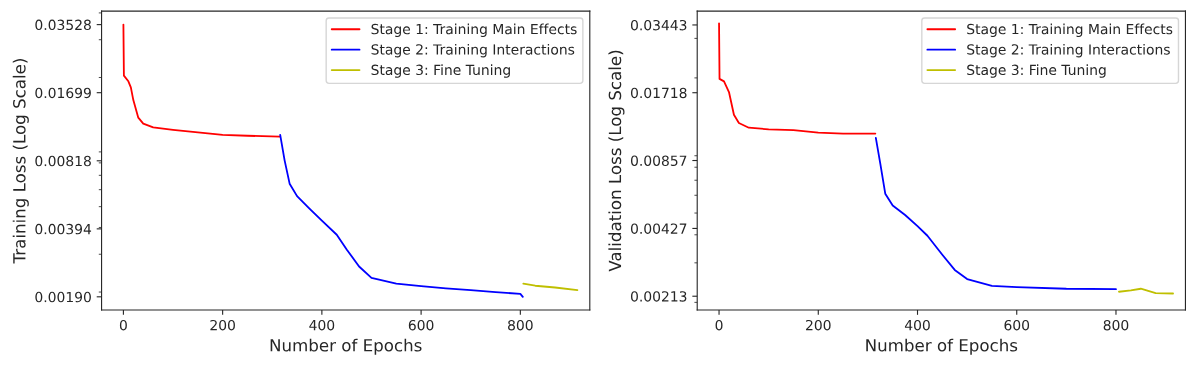 The width and height of the screenshot is (1195, 369). Describe the element at coordinates (20, 161) in the screenshot. I see `y-axis-title: Training Loss (Log Scale)` at that location.